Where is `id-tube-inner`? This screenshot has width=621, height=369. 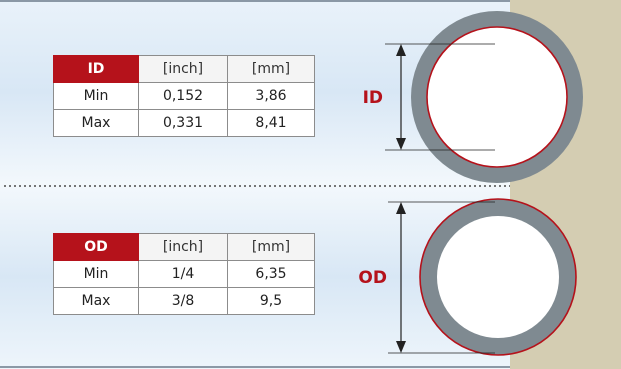 id-tube-inner is located at coordinates (497, 97).